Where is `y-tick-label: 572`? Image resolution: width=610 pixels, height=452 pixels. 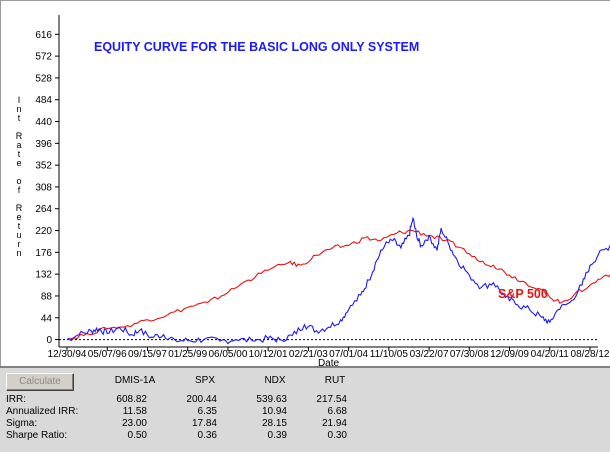 y-tick-label: 572 is located at coordinates (43, 57).